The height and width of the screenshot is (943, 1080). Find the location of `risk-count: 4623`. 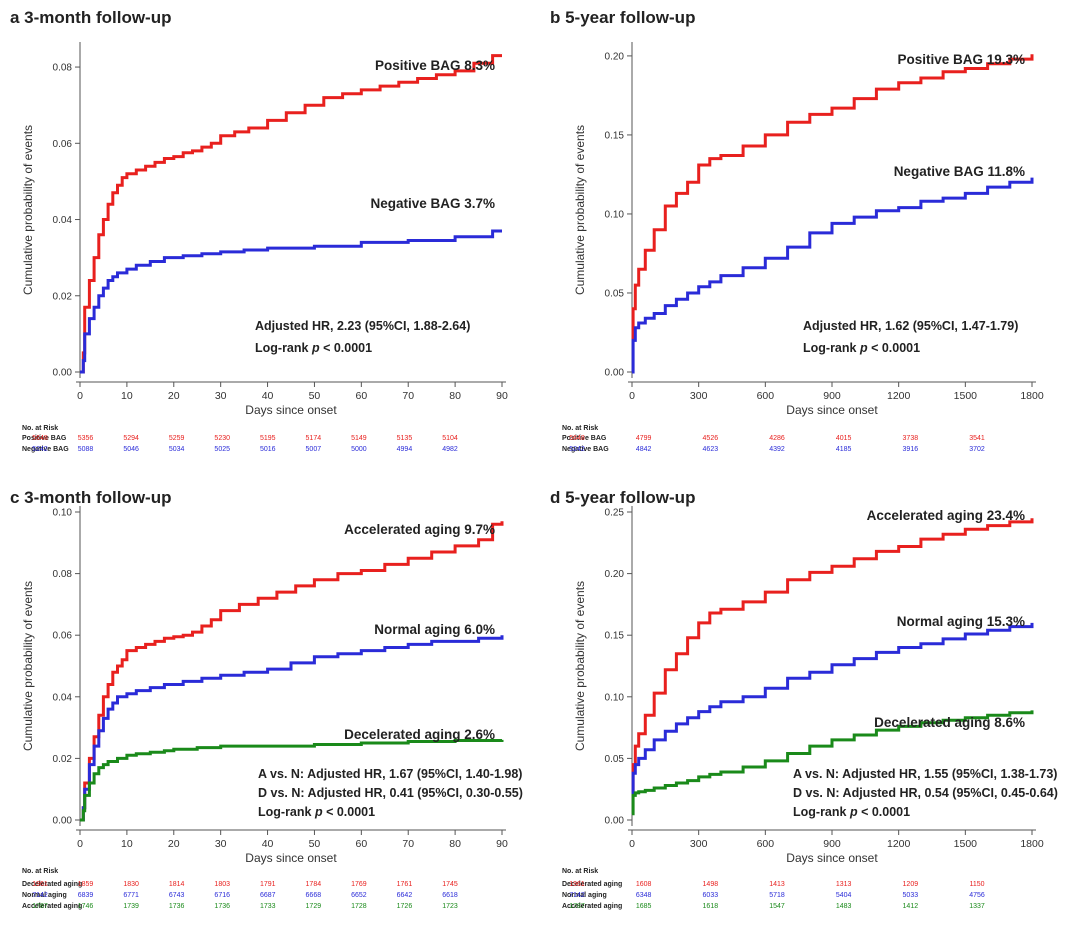

risk-count: 4623 is located at coordinates (710, 449).